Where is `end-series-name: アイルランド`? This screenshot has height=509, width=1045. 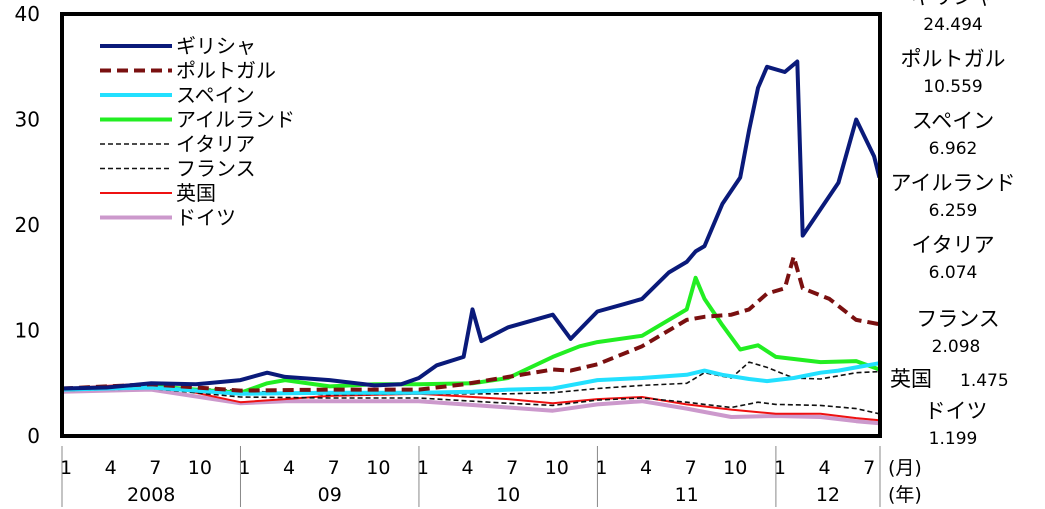 end-series-name: アイルランド is located at coordinates (953, 183).